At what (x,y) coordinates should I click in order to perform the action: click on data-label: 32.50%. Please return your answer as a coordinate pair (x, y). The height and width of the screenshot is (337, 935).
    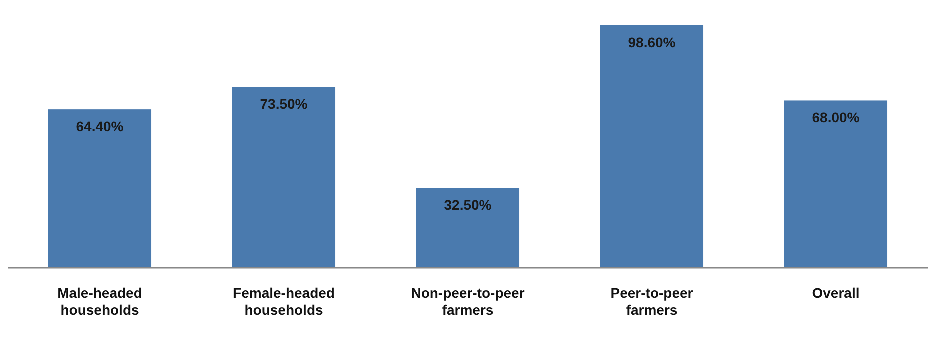
    Looking at the image, I should click on (468, 205).